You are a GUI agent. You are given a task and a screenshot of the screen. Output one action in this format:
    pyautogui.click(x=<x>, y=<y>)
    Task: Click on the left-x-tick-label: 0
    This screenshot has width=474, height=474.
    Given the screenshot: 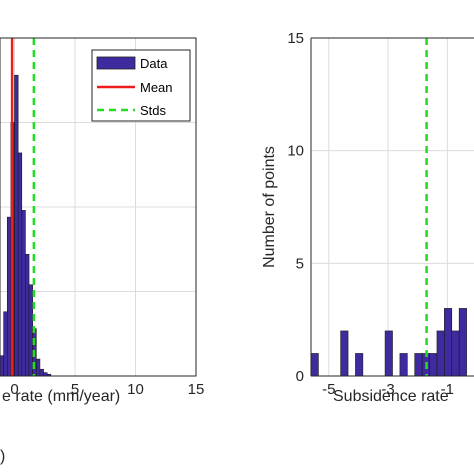 What is the action you would take?
    pyautogui.click(x=14, y=389)
    